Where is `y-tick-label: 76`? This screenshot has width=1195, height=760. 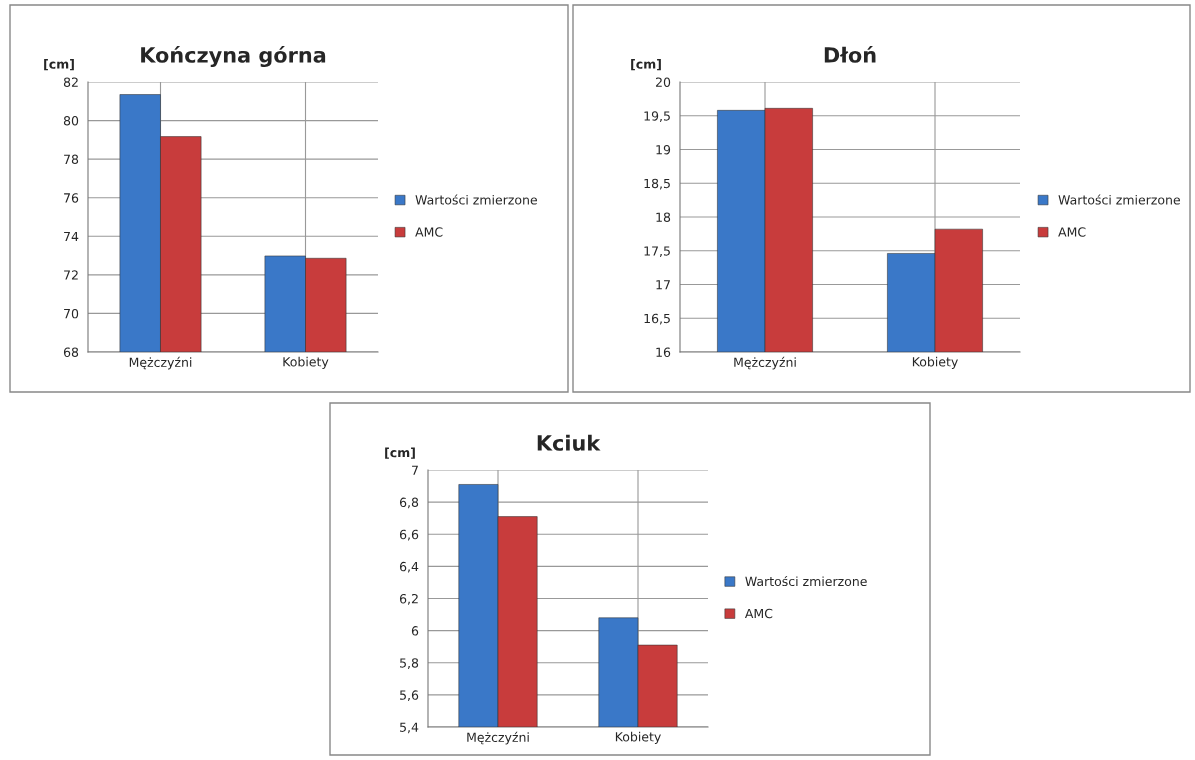
y-tick-label: 76 is located at coordinates (71, 198).